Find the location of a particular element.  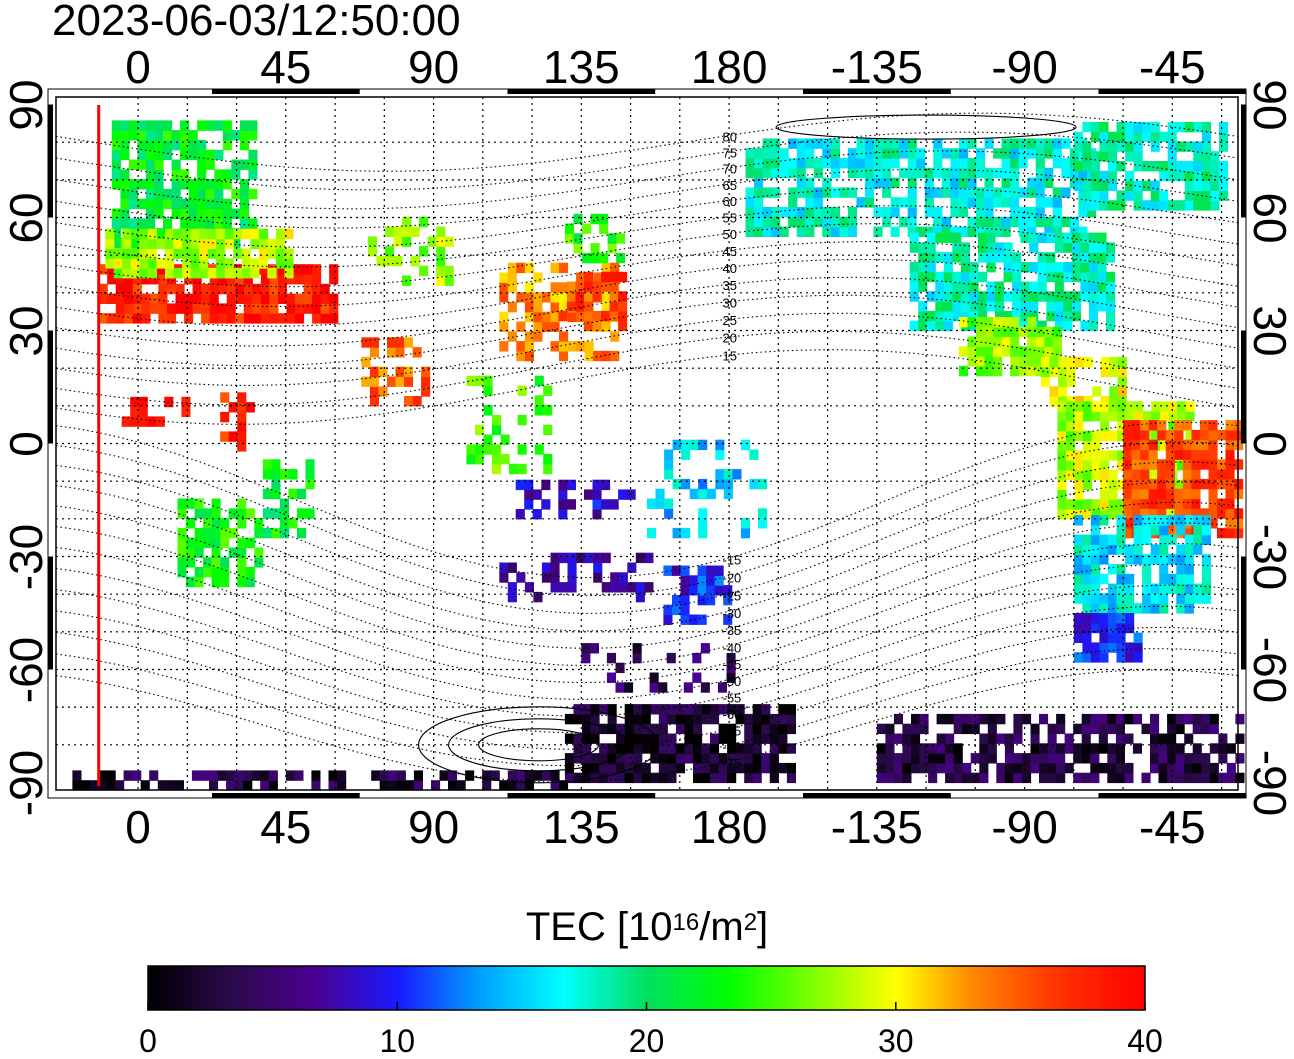

bottom-lon-tick-label: 45 is located at coordinates (286, 827).